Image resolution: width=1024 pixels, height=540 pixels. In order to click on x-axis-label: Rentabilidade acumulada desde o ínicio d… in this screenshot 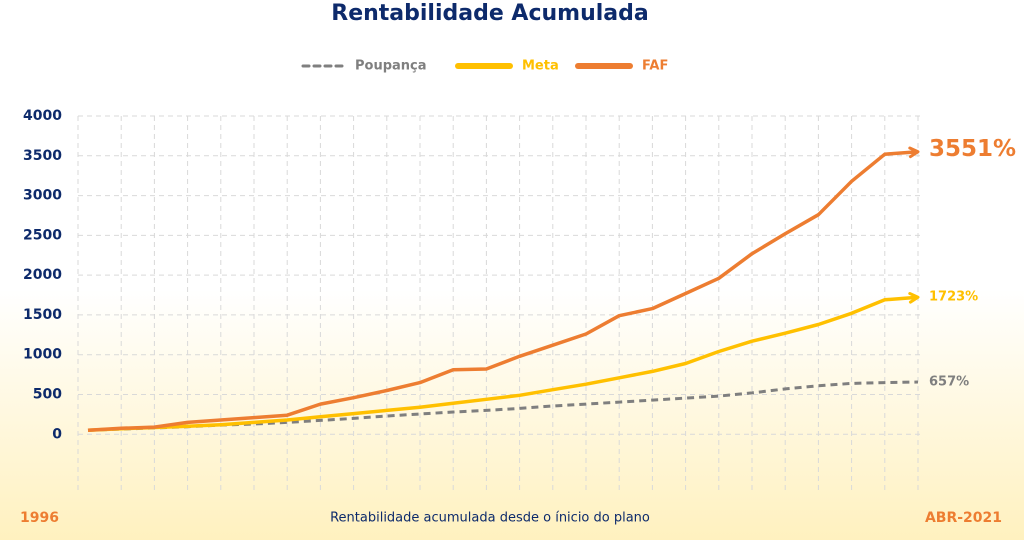, I will do `click(490, 518)`.